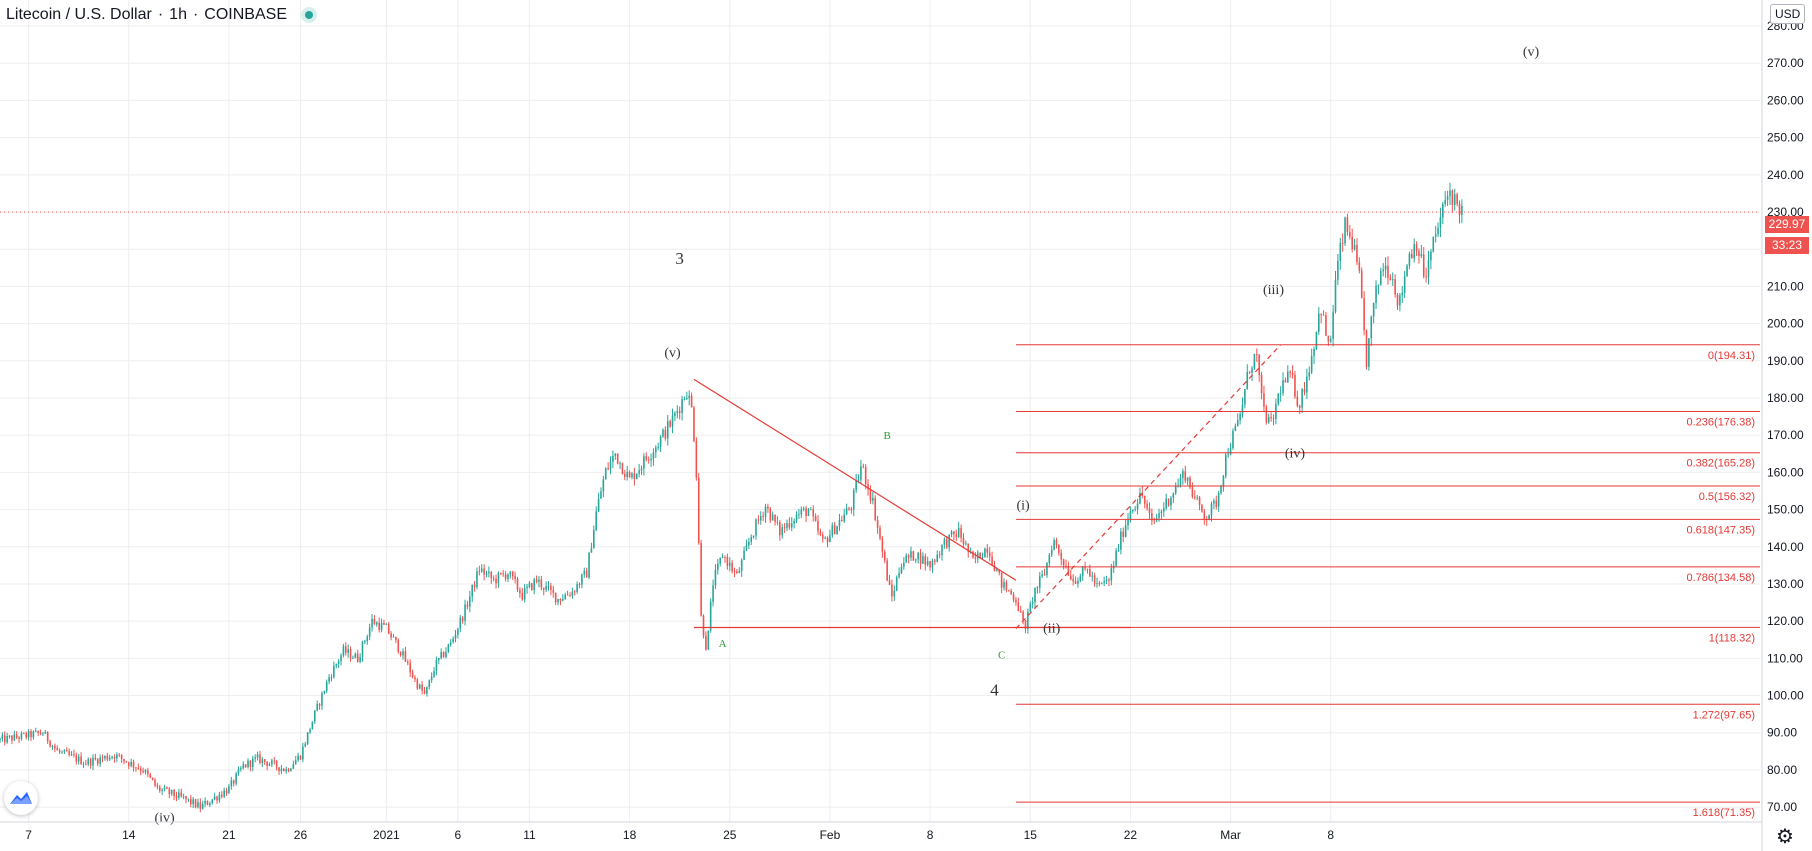 The image size is (1812, 851). I want to click on x-tick-label: 26, so click(301, 835).